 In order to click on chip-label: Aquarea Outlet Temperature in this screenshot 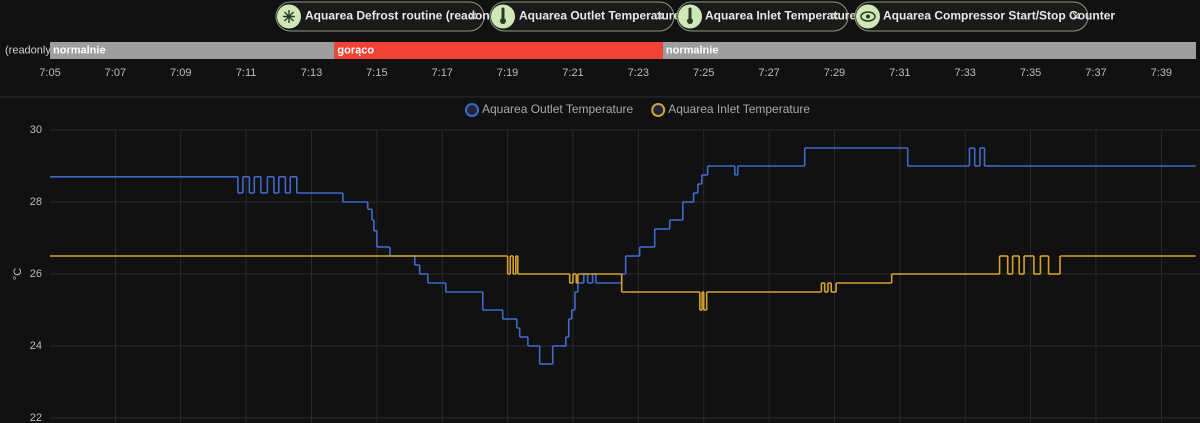, I will do `click(599, 16)`.